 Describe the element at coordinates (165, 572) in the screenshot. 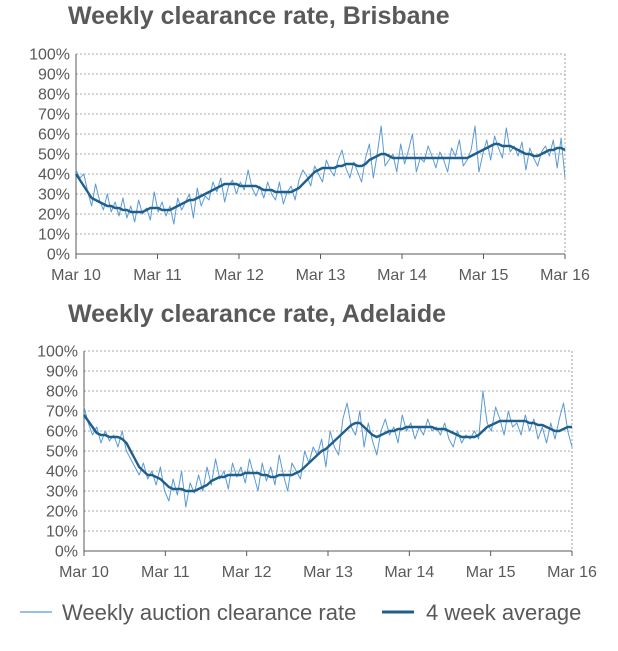

I see `adelaide-x-tick-label: Mar 11` at that location.